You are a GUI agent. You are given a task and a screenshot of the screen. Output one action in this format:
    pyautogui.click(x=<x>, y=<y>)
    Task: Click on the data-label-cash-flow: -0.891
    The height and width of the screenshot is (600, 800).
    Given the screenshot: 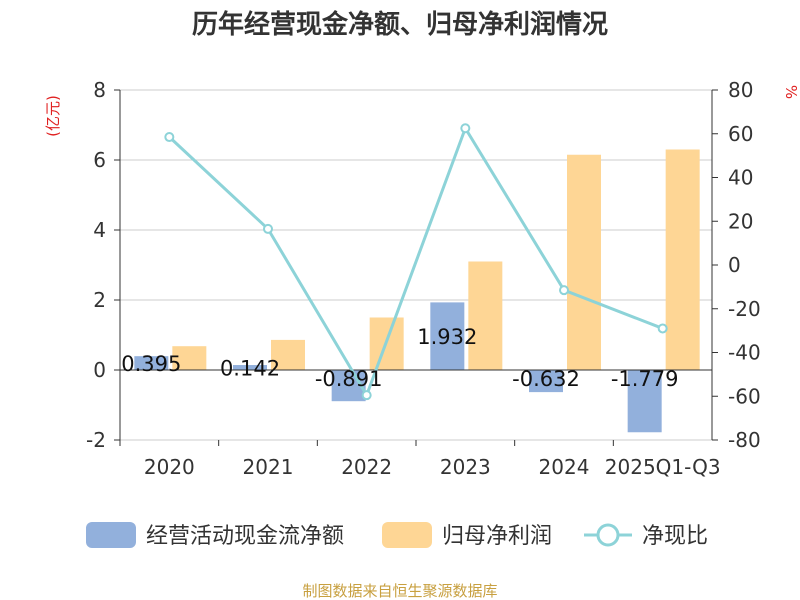 What is the action you would take?
    pyautogui.click(x=349, y=379)
    